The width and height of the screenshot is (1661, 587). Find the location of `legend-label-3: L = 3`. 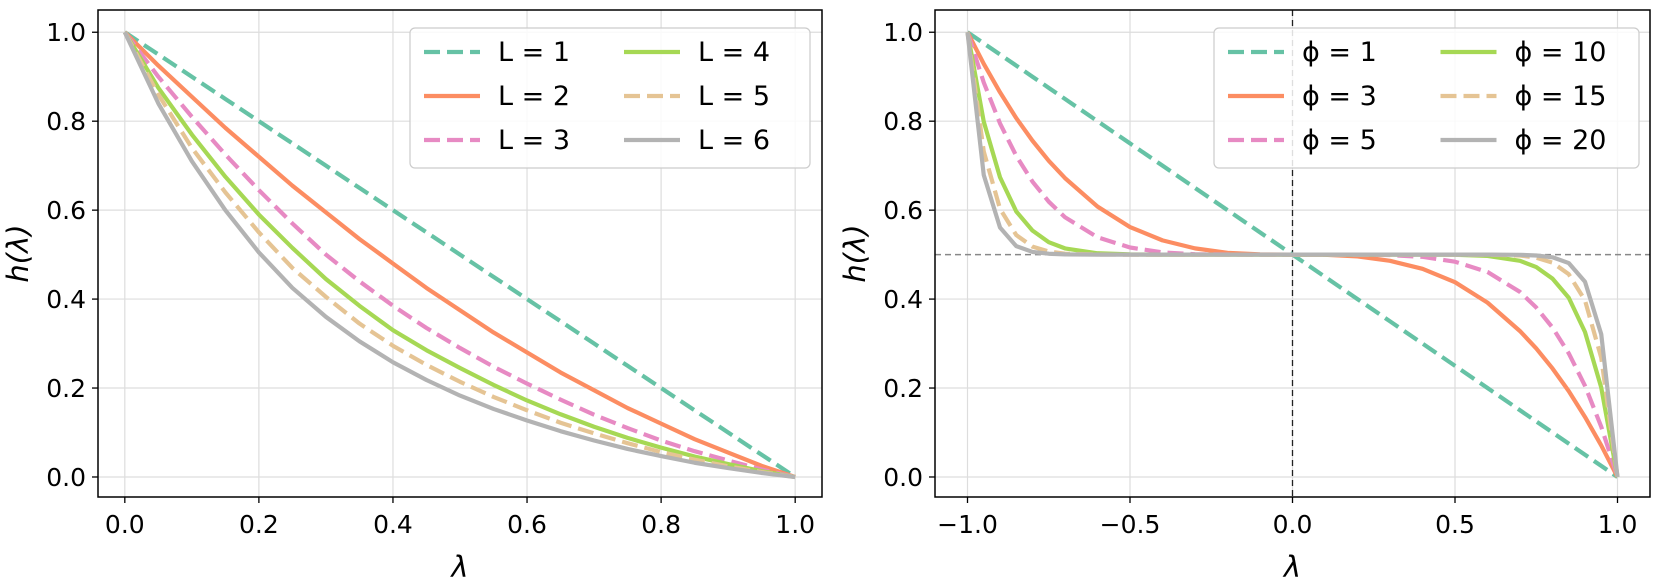

legend-label-3: L = 3 is located at coordinates (534, 140).